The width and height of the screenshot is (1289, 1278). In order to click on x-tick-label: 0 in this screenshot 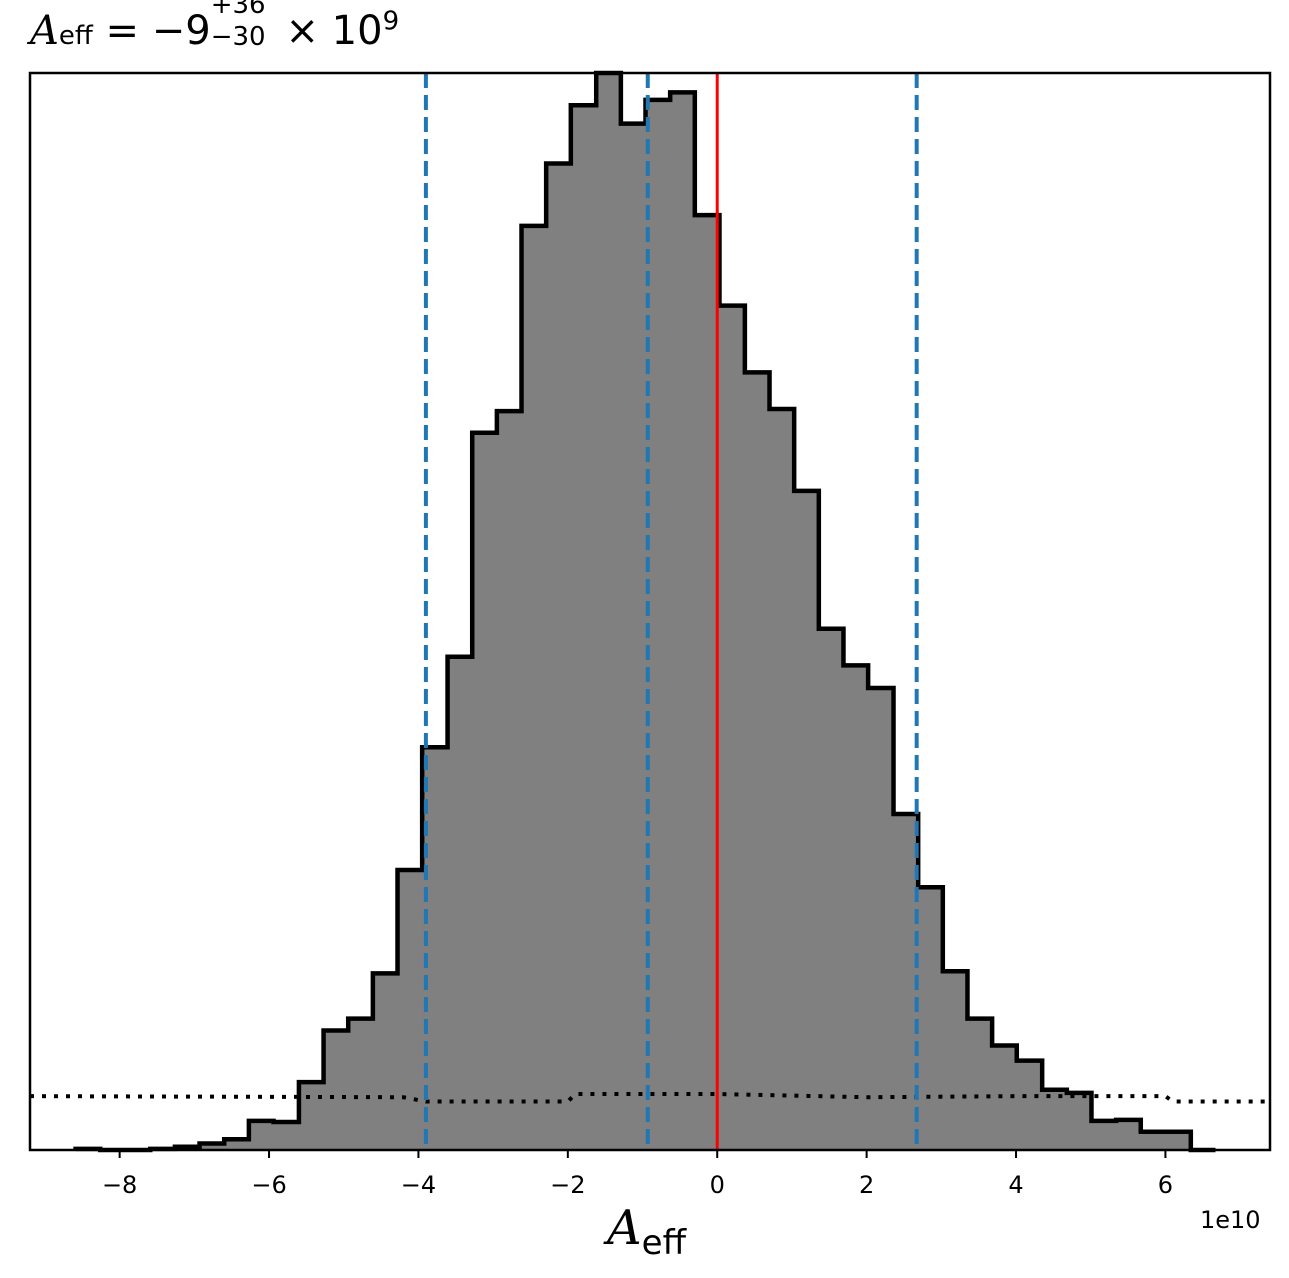, I will do `click(717, 1185)`.